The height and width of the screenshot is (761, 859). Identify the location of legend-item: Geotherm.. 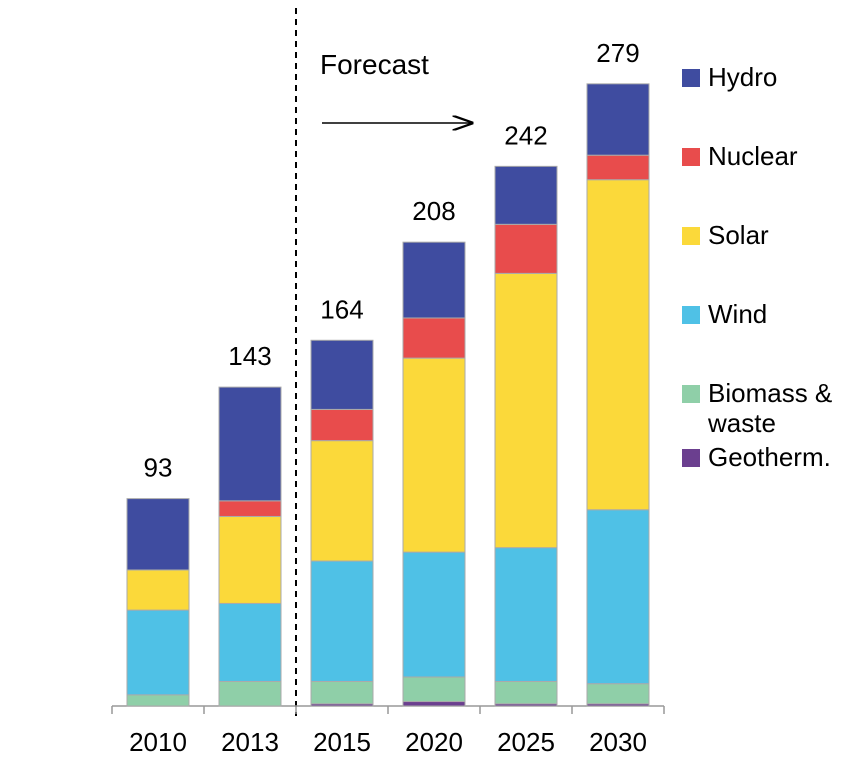
(760, 457).